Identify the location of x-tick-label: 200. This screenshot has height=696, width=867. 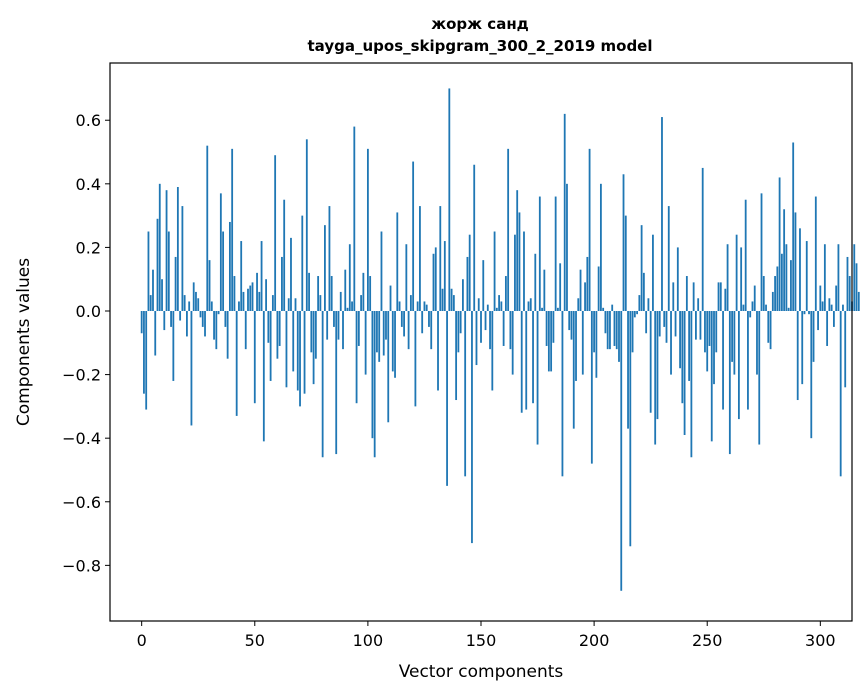
(594, 640).